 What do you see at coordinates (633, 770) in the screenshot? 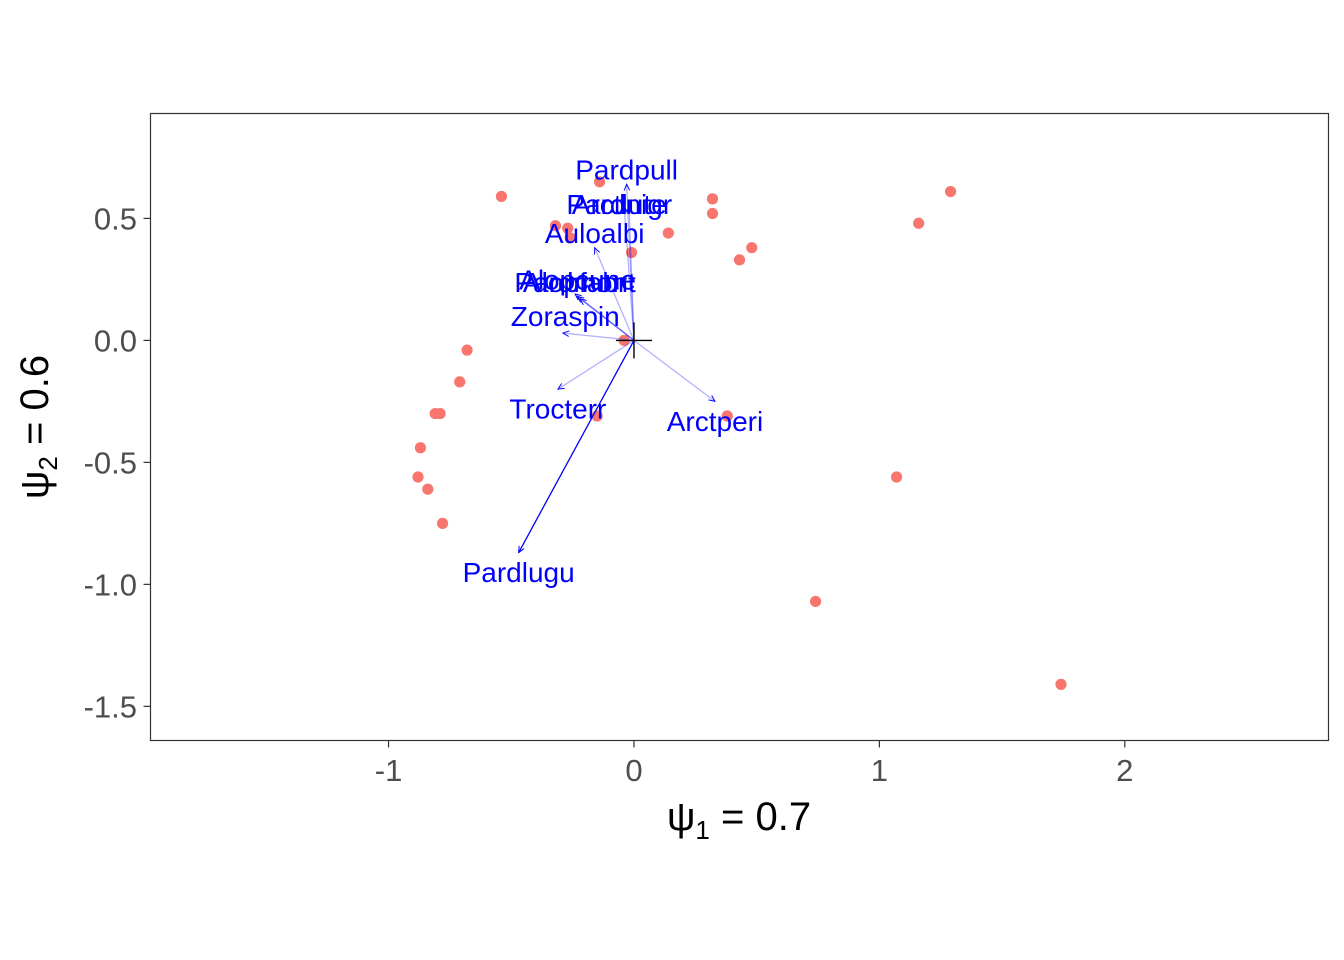
I see `x-tick-label: 0` at bounding box center [633, 770].